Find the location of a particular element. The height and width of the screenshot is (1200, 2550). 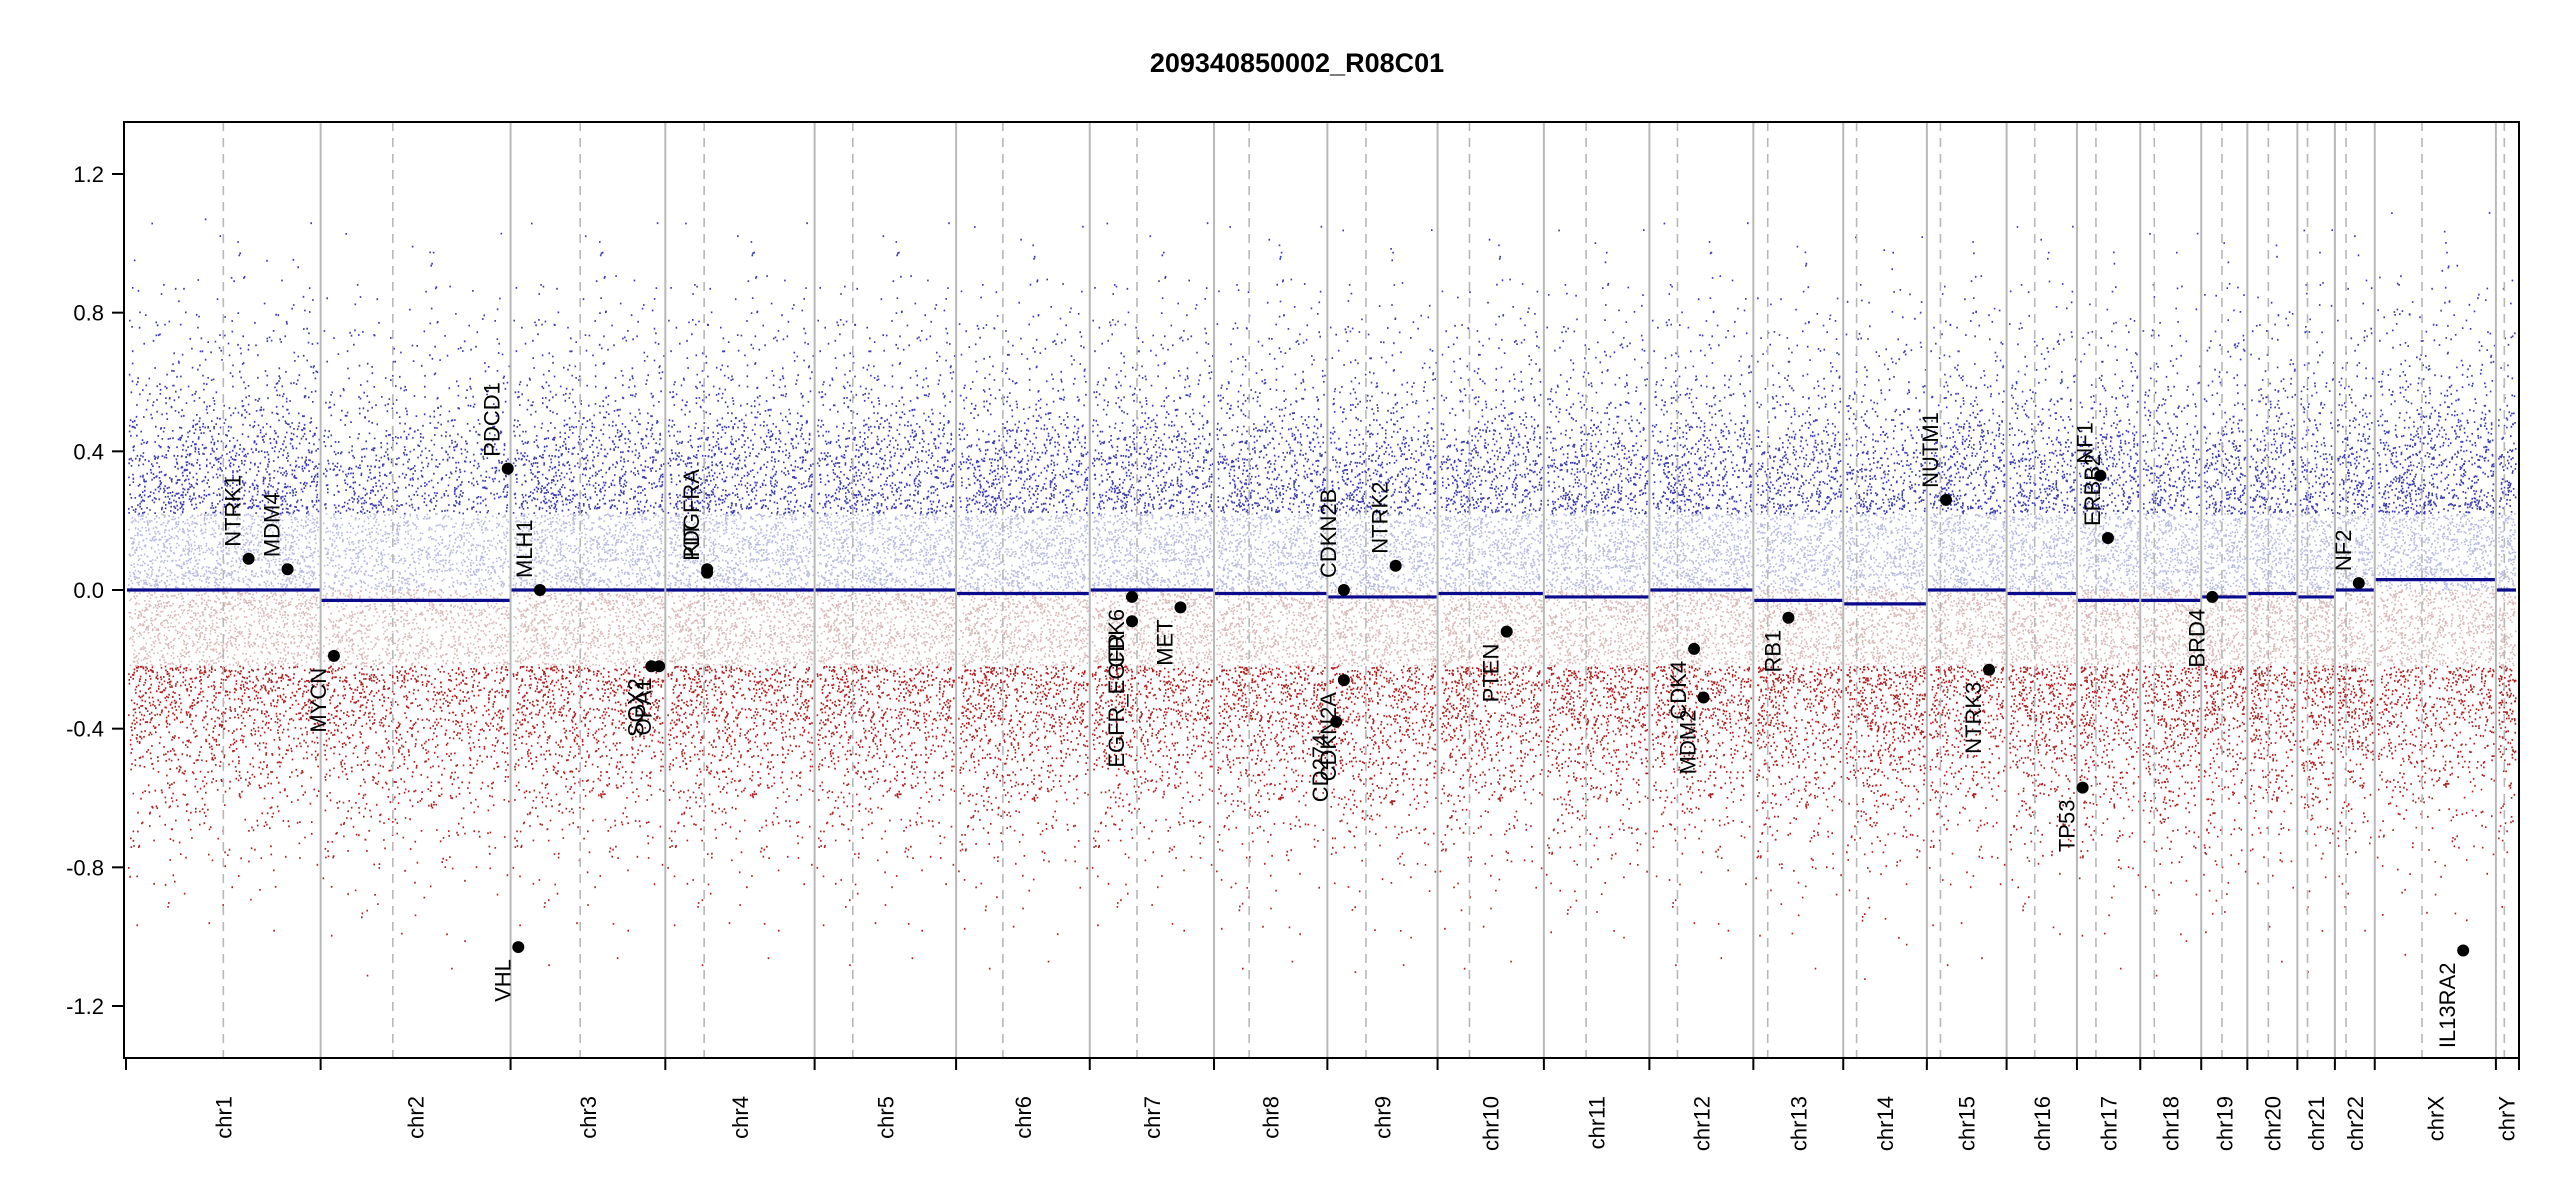

gene-point-NF2 is located at coordinates (2358, 583).